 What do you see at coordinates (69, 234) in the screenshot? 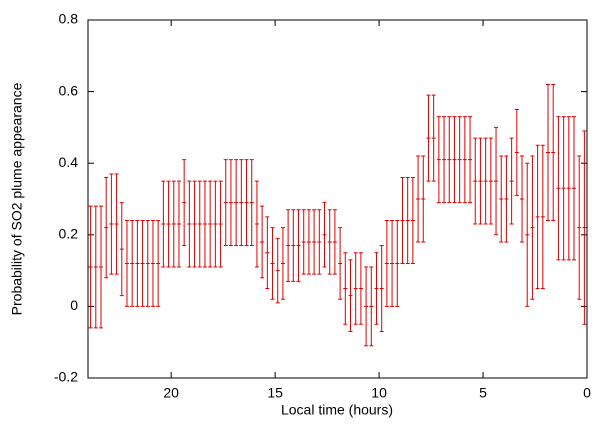
I see `y-tick-label: 0.2` at bounding box center [69, 234].